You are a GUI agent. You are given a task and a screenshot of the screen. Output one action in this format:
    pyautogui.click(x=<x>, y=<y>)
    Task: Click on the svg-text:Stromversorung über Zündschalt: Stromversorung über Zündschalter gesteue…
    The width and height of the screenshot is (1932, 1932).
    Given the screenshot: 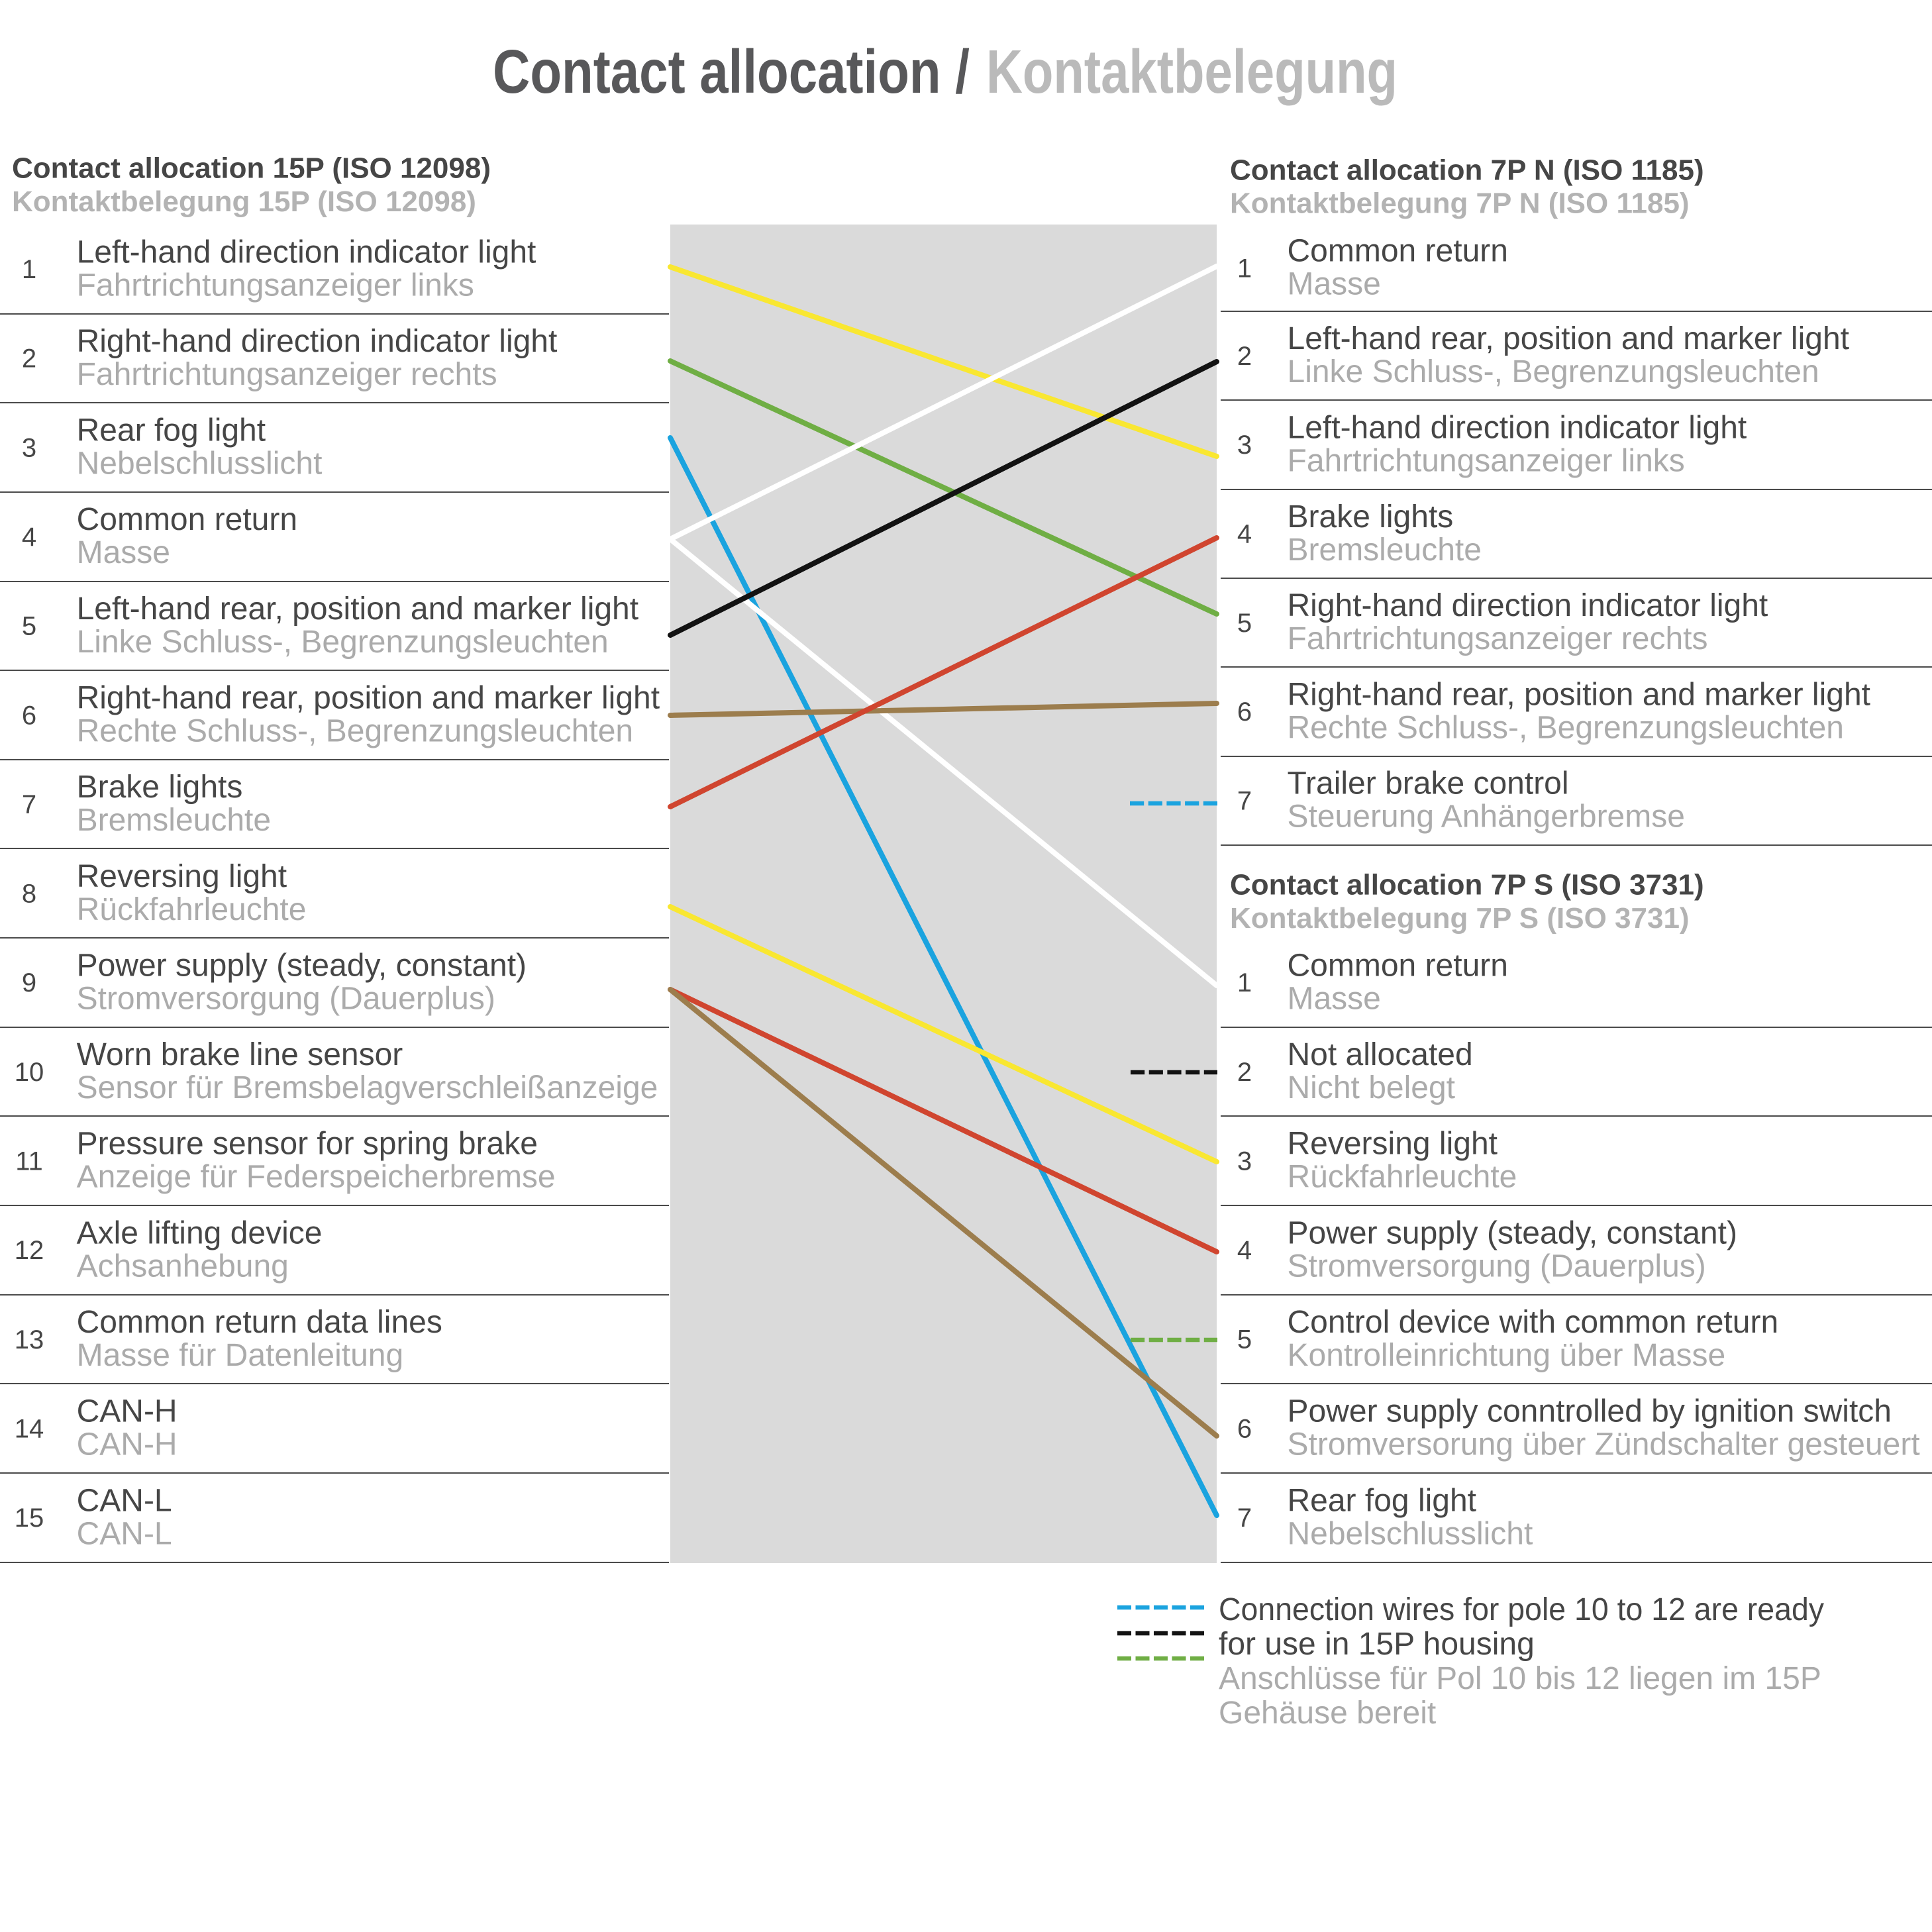 What is the action you would take?
    pyautogui.click(x=1604, y=1444)
    